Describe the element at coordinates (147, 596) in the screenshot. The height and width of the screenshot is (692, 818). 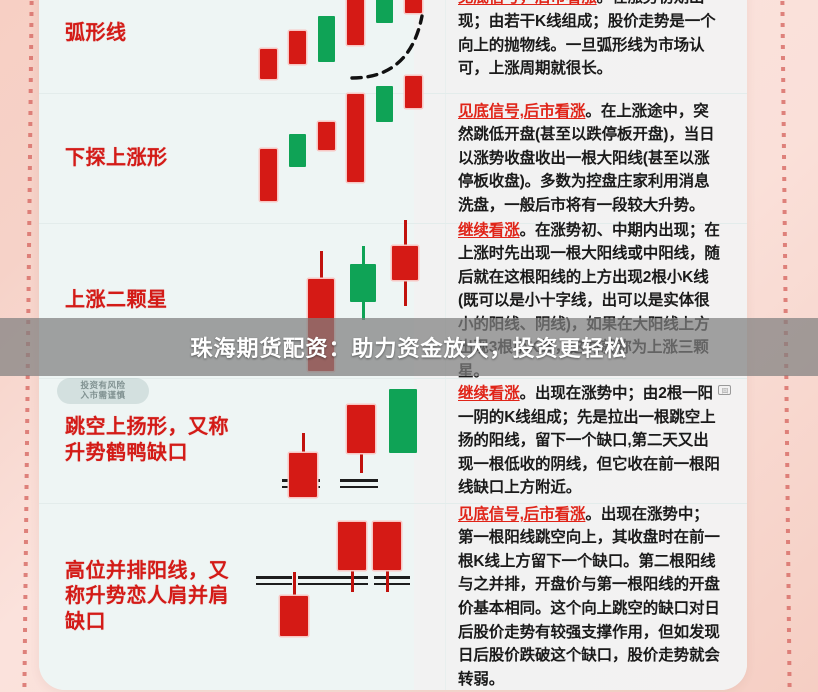
I see `pattern-name-label: 高位并排阳线，又称升势恋人肩并肩缺口` at that location.